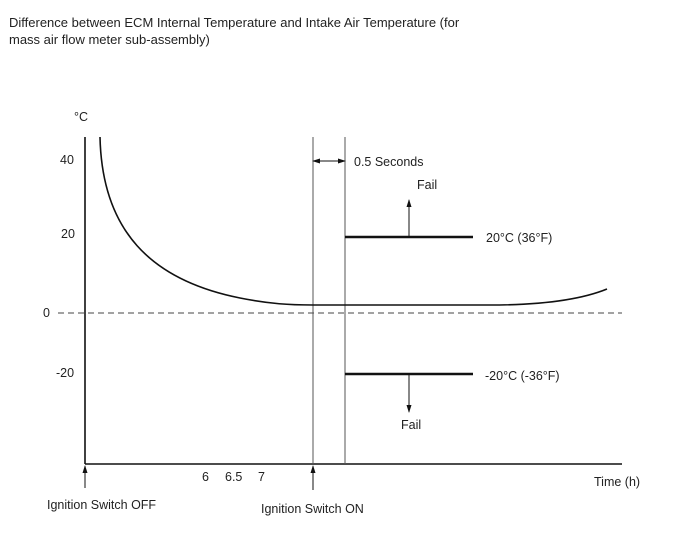 Image resolution: width=688 pixels, height=560 pixels. What do you see at coordinates (522, 376) in the screenshot?
I see `lower-threshold-label: -20°C (-36°F)` at bounding box center [522, 376].